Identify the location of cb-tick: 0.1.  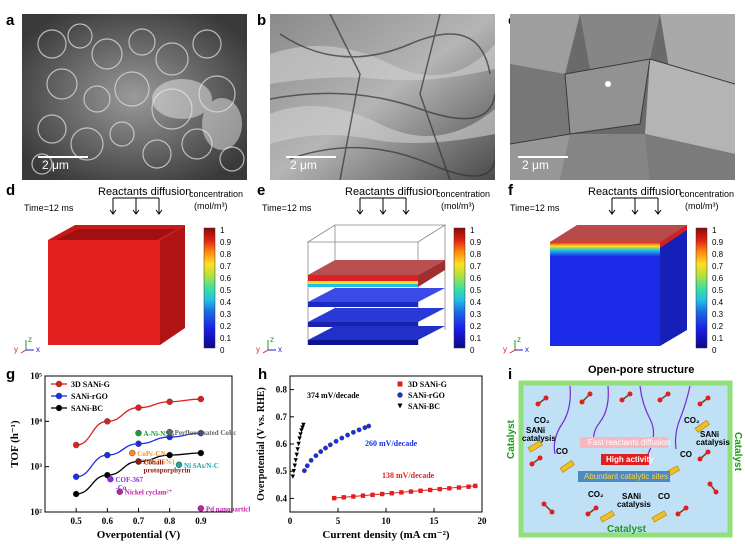
(718, 338).